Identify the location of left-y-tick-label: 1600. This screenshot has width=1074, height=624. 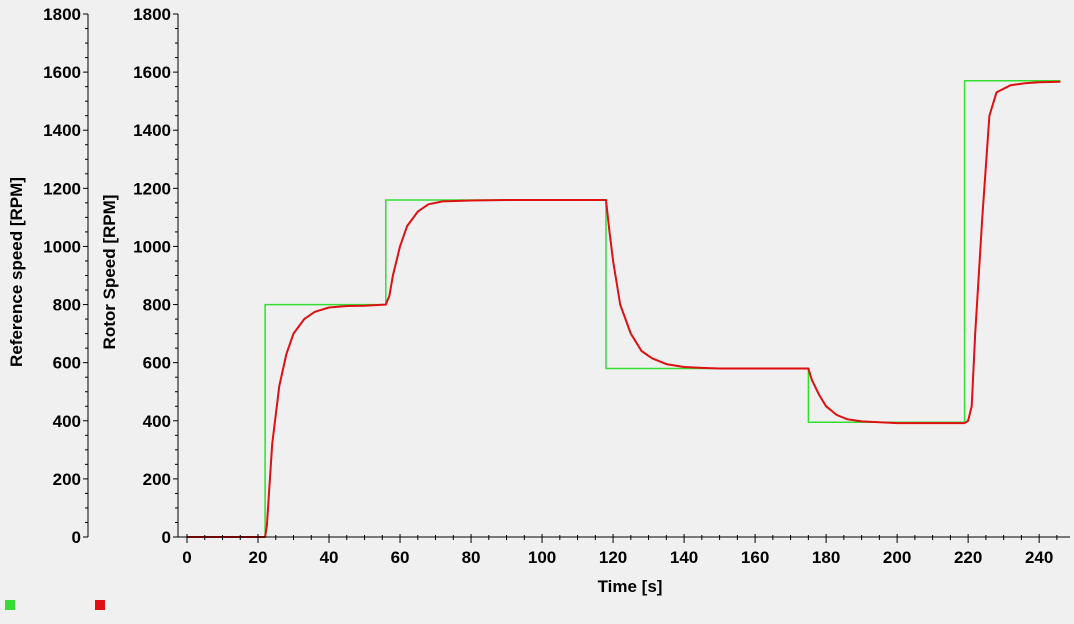
(62, 72).